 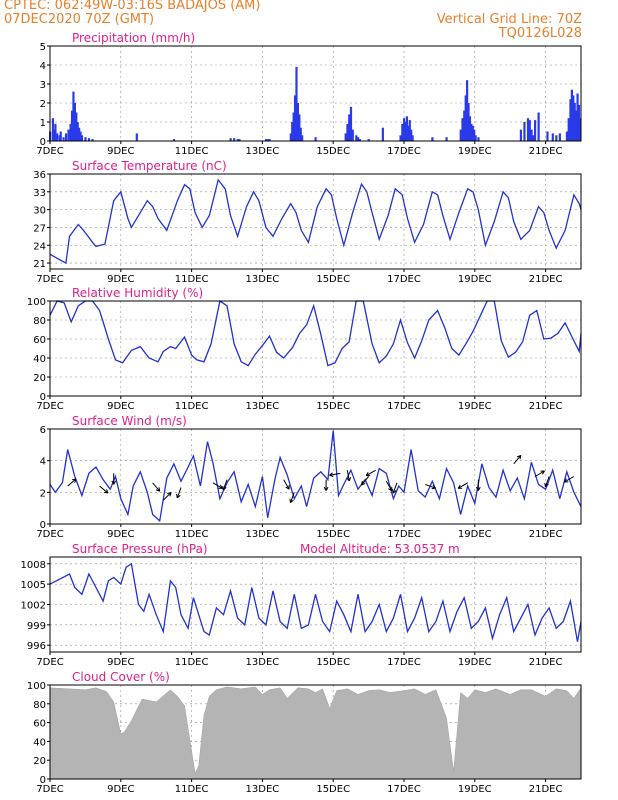 I want to click on panel-title: Surface Wind (m/s), so click(x=129, y=421).